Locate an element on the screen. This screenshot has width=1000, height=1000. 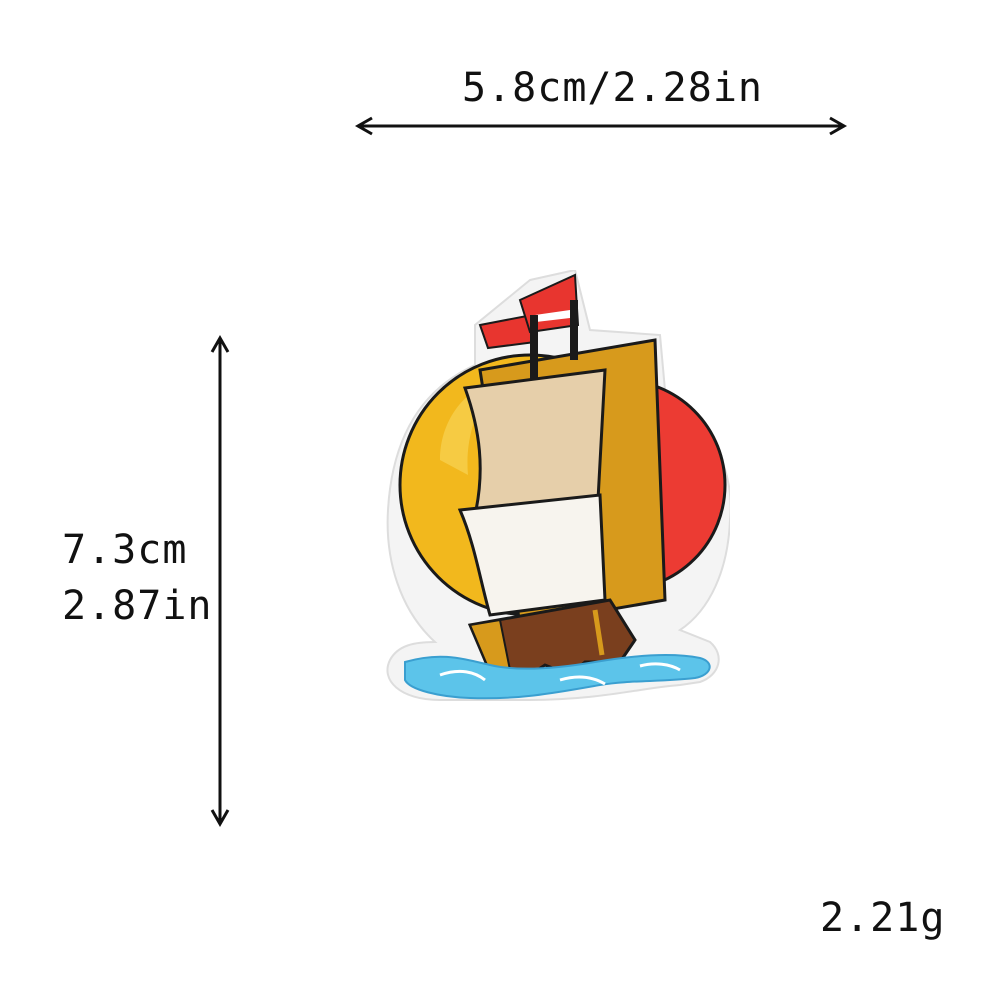
mast-right is located at coordinates (574, 330).